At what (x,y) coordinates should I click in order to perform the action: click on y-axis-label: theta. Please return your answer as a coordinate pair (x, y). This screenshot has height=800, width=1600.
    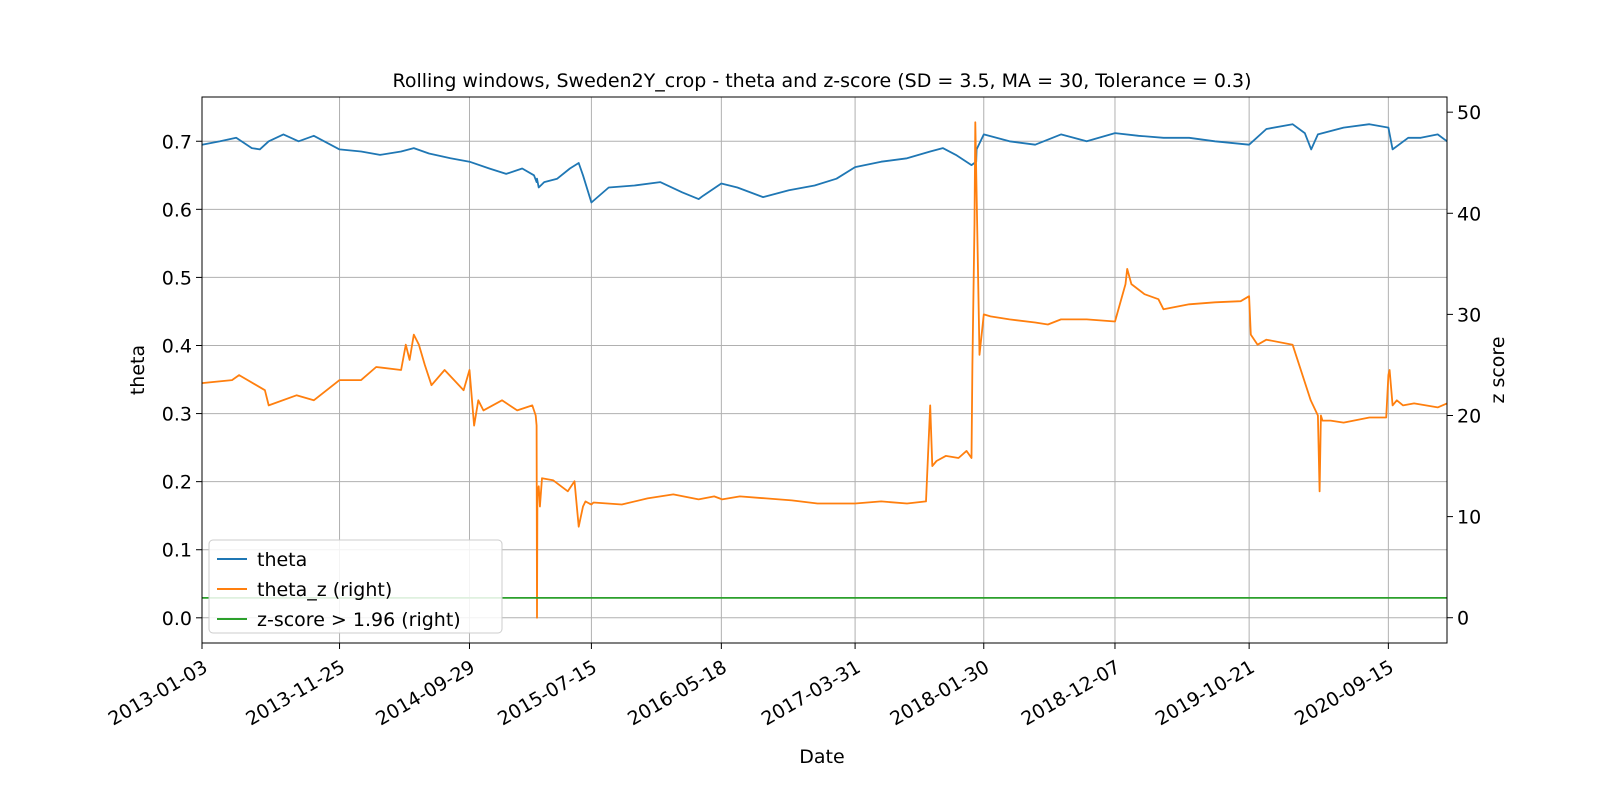
    Looking at the image, I should click on (138, 370).